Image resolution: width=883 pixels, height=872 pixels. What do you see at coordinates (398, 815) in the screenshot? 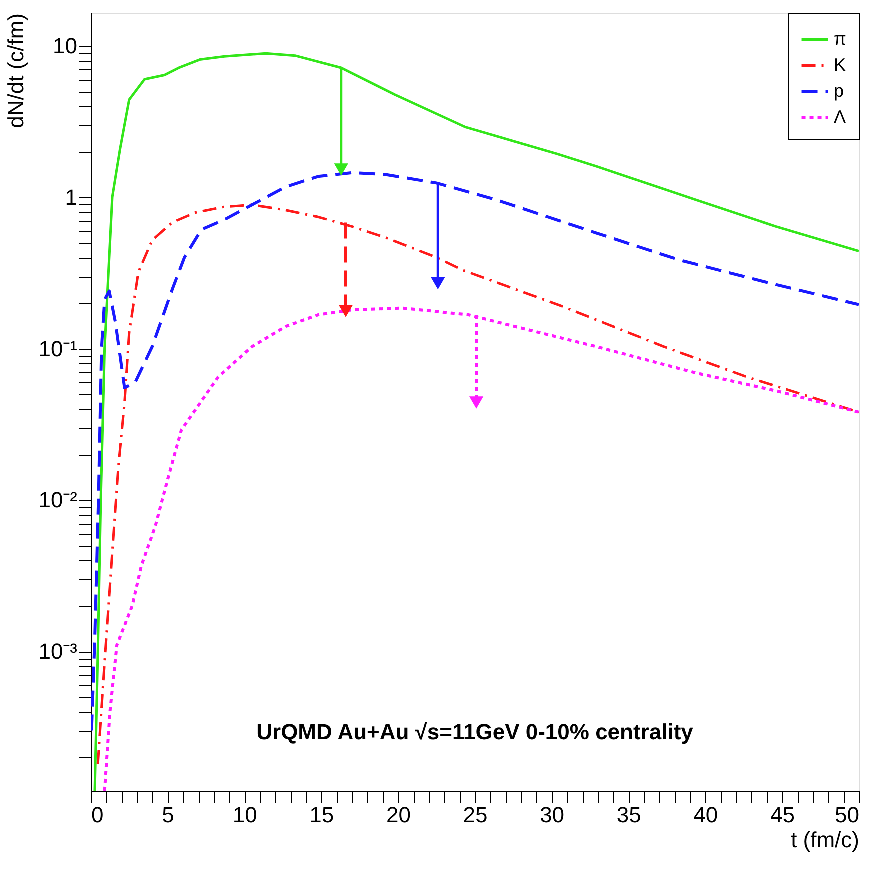
I see `x-tick-label: 20` at bounding box center [398, 815].